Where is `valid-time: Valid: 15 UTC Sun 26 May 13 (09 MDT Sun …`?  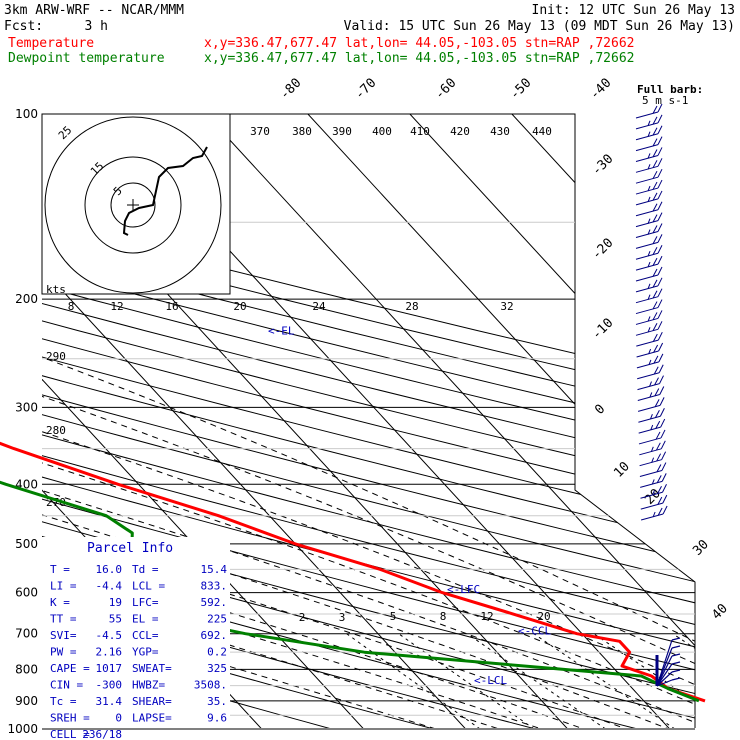
valid-time: Valid: 15 UTC Sun 26 May 13 (09 MDT Sun … is located at coordinates (539, 26).